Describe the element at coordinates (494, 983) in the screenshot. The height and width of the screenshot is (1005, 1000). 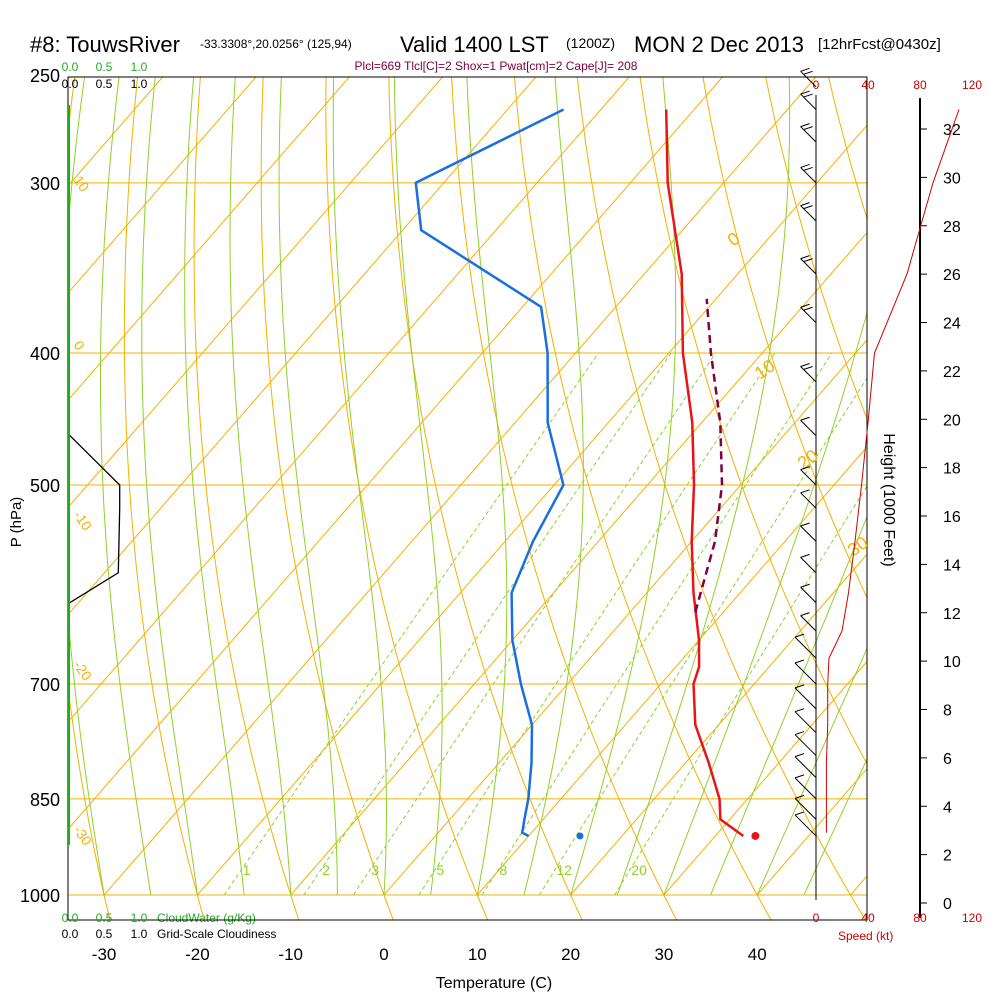
I see `x-axis-title: Temperature (C)` at that location.